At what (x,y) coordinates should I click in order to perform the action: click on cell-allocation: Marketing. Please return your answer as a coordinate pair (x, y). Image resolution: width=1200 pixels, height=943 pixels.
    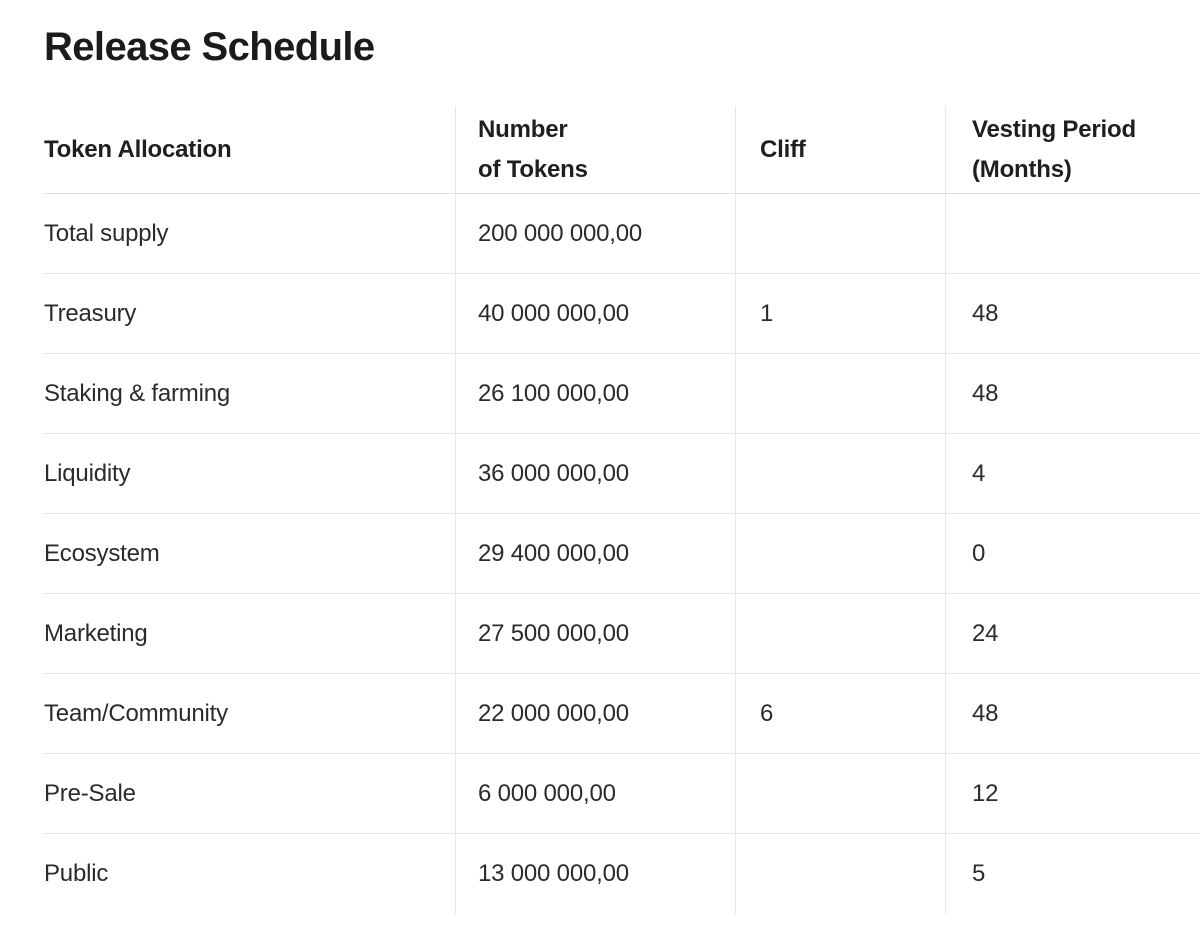
    Looking at the image, I should click on (96, 633).